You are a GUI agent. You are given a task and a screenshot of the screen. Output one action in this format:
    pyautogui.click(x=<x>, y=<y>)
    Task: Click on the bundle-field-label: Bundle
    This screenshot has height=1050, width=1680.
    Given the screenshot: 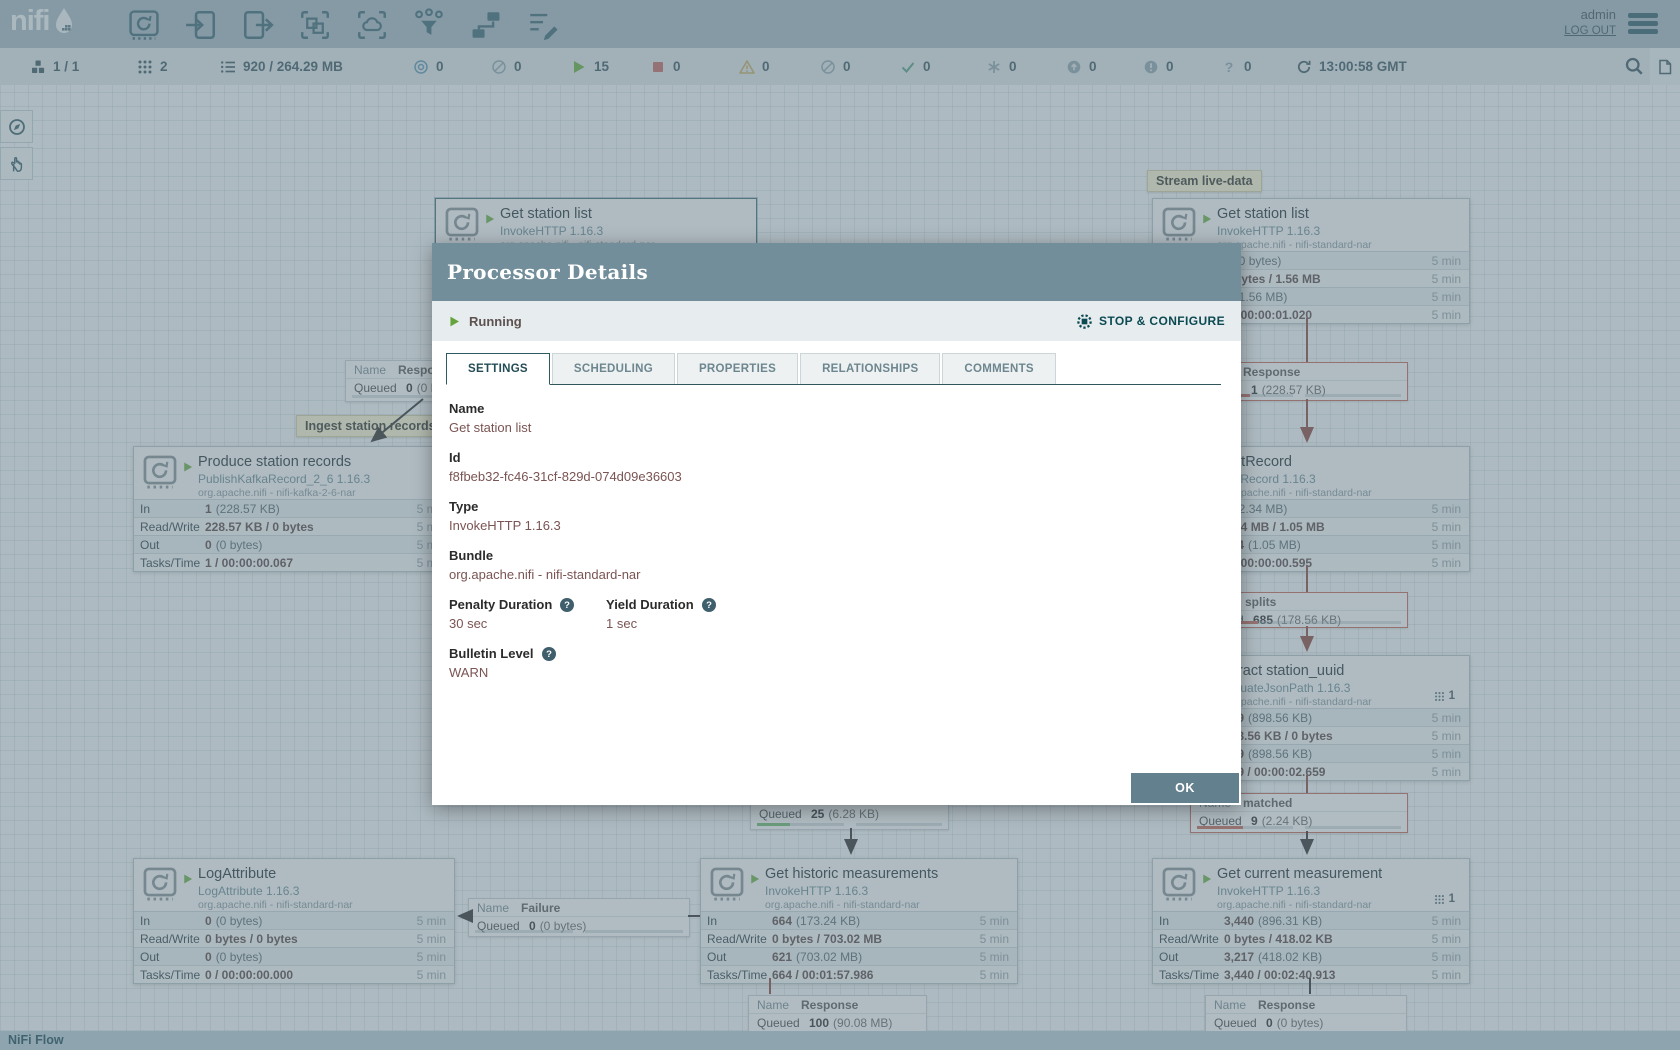 What is the action you would take?
    pyautogui.click(x=471, y=555)
    